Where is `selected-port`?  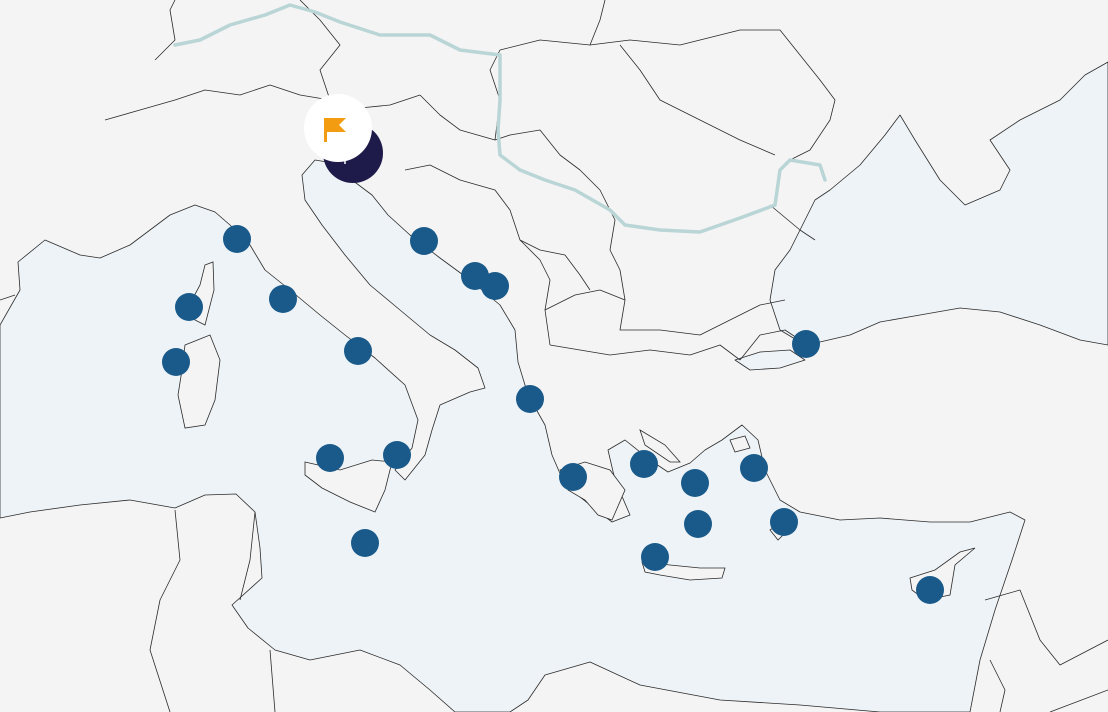
selected-port is located at coordinates (343, 138).